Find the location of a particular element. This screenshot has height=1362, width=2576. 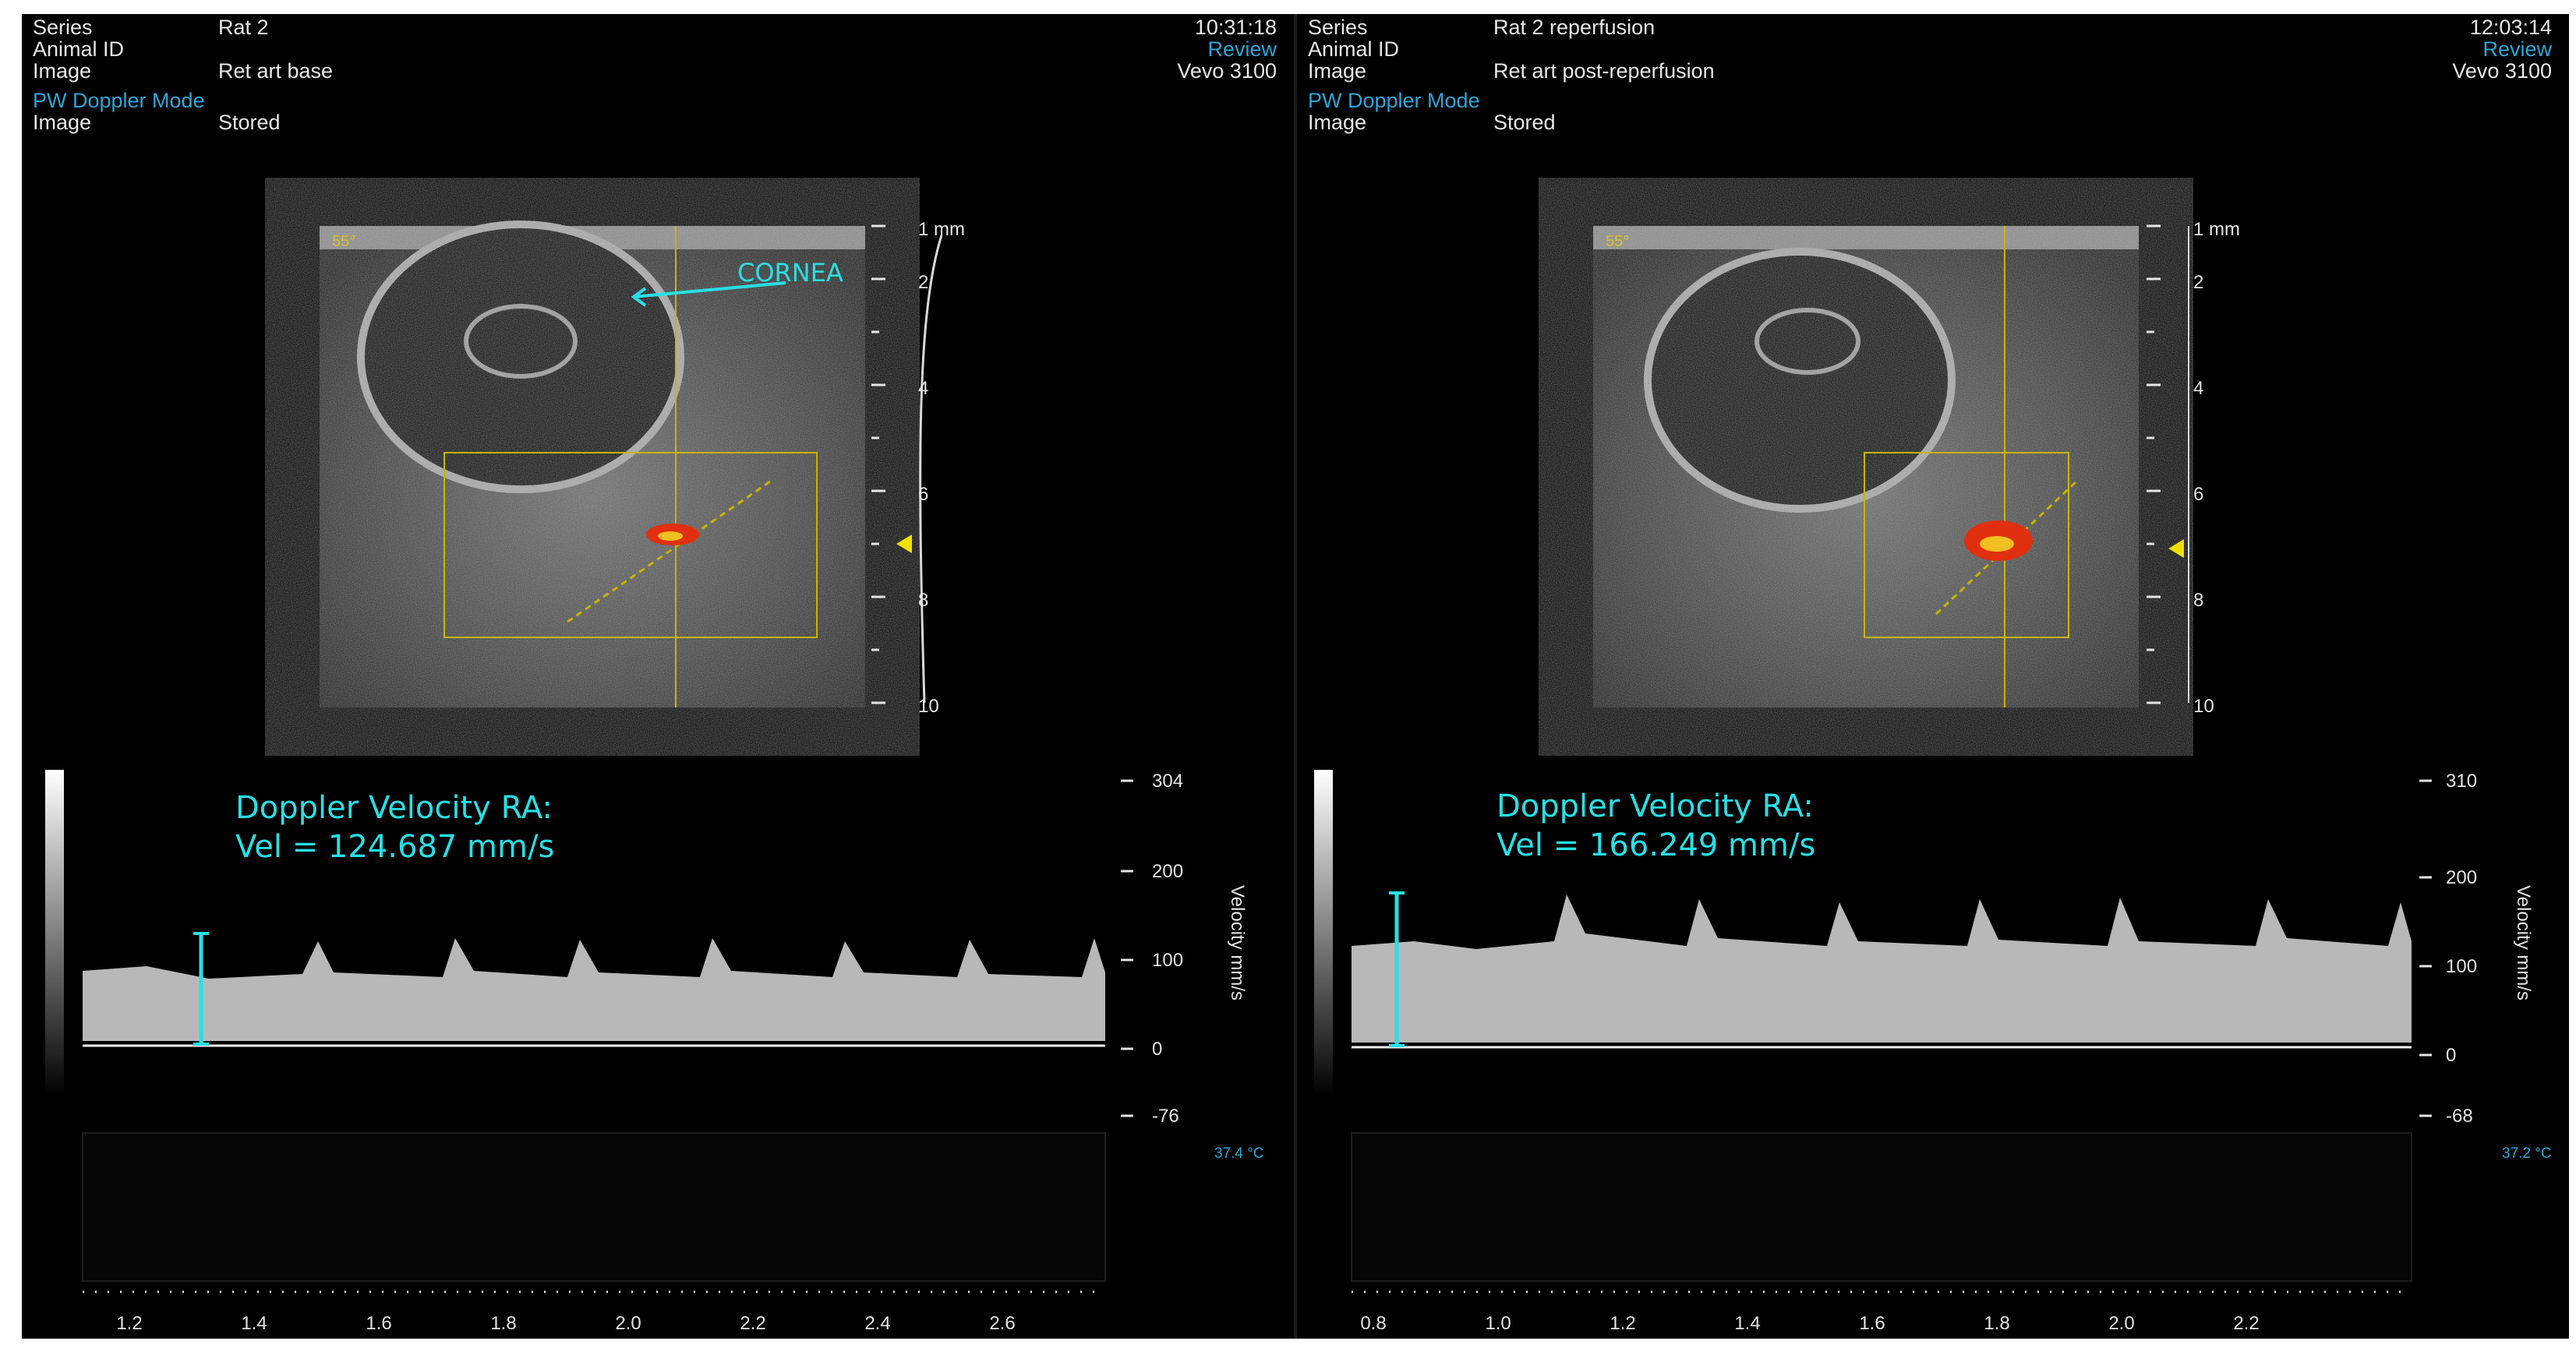

velocity-tick: 304 is located at coordinates (1167, 781).